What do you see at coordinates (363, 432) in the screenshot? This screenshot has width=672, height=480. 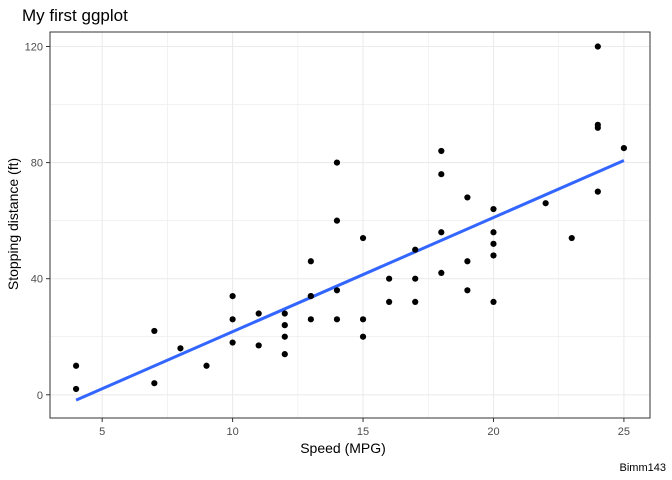 I see `x-tick-label: 15` at bounding box center [363, 432].